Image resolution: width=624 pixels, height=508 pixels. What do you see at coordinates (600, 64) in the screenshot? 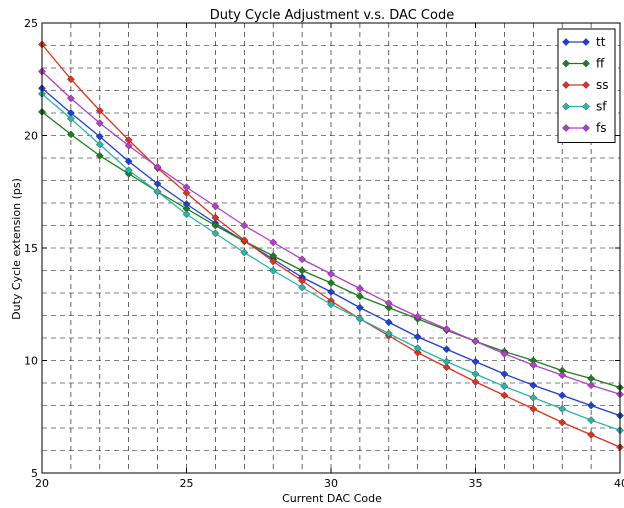
I see `legend-label-ff: ff` at bounding box center [600, 64].